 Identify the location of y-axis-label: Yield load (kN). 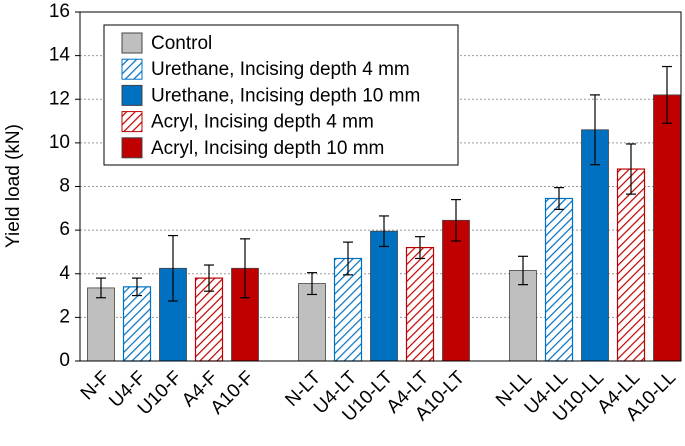
(13, 186).